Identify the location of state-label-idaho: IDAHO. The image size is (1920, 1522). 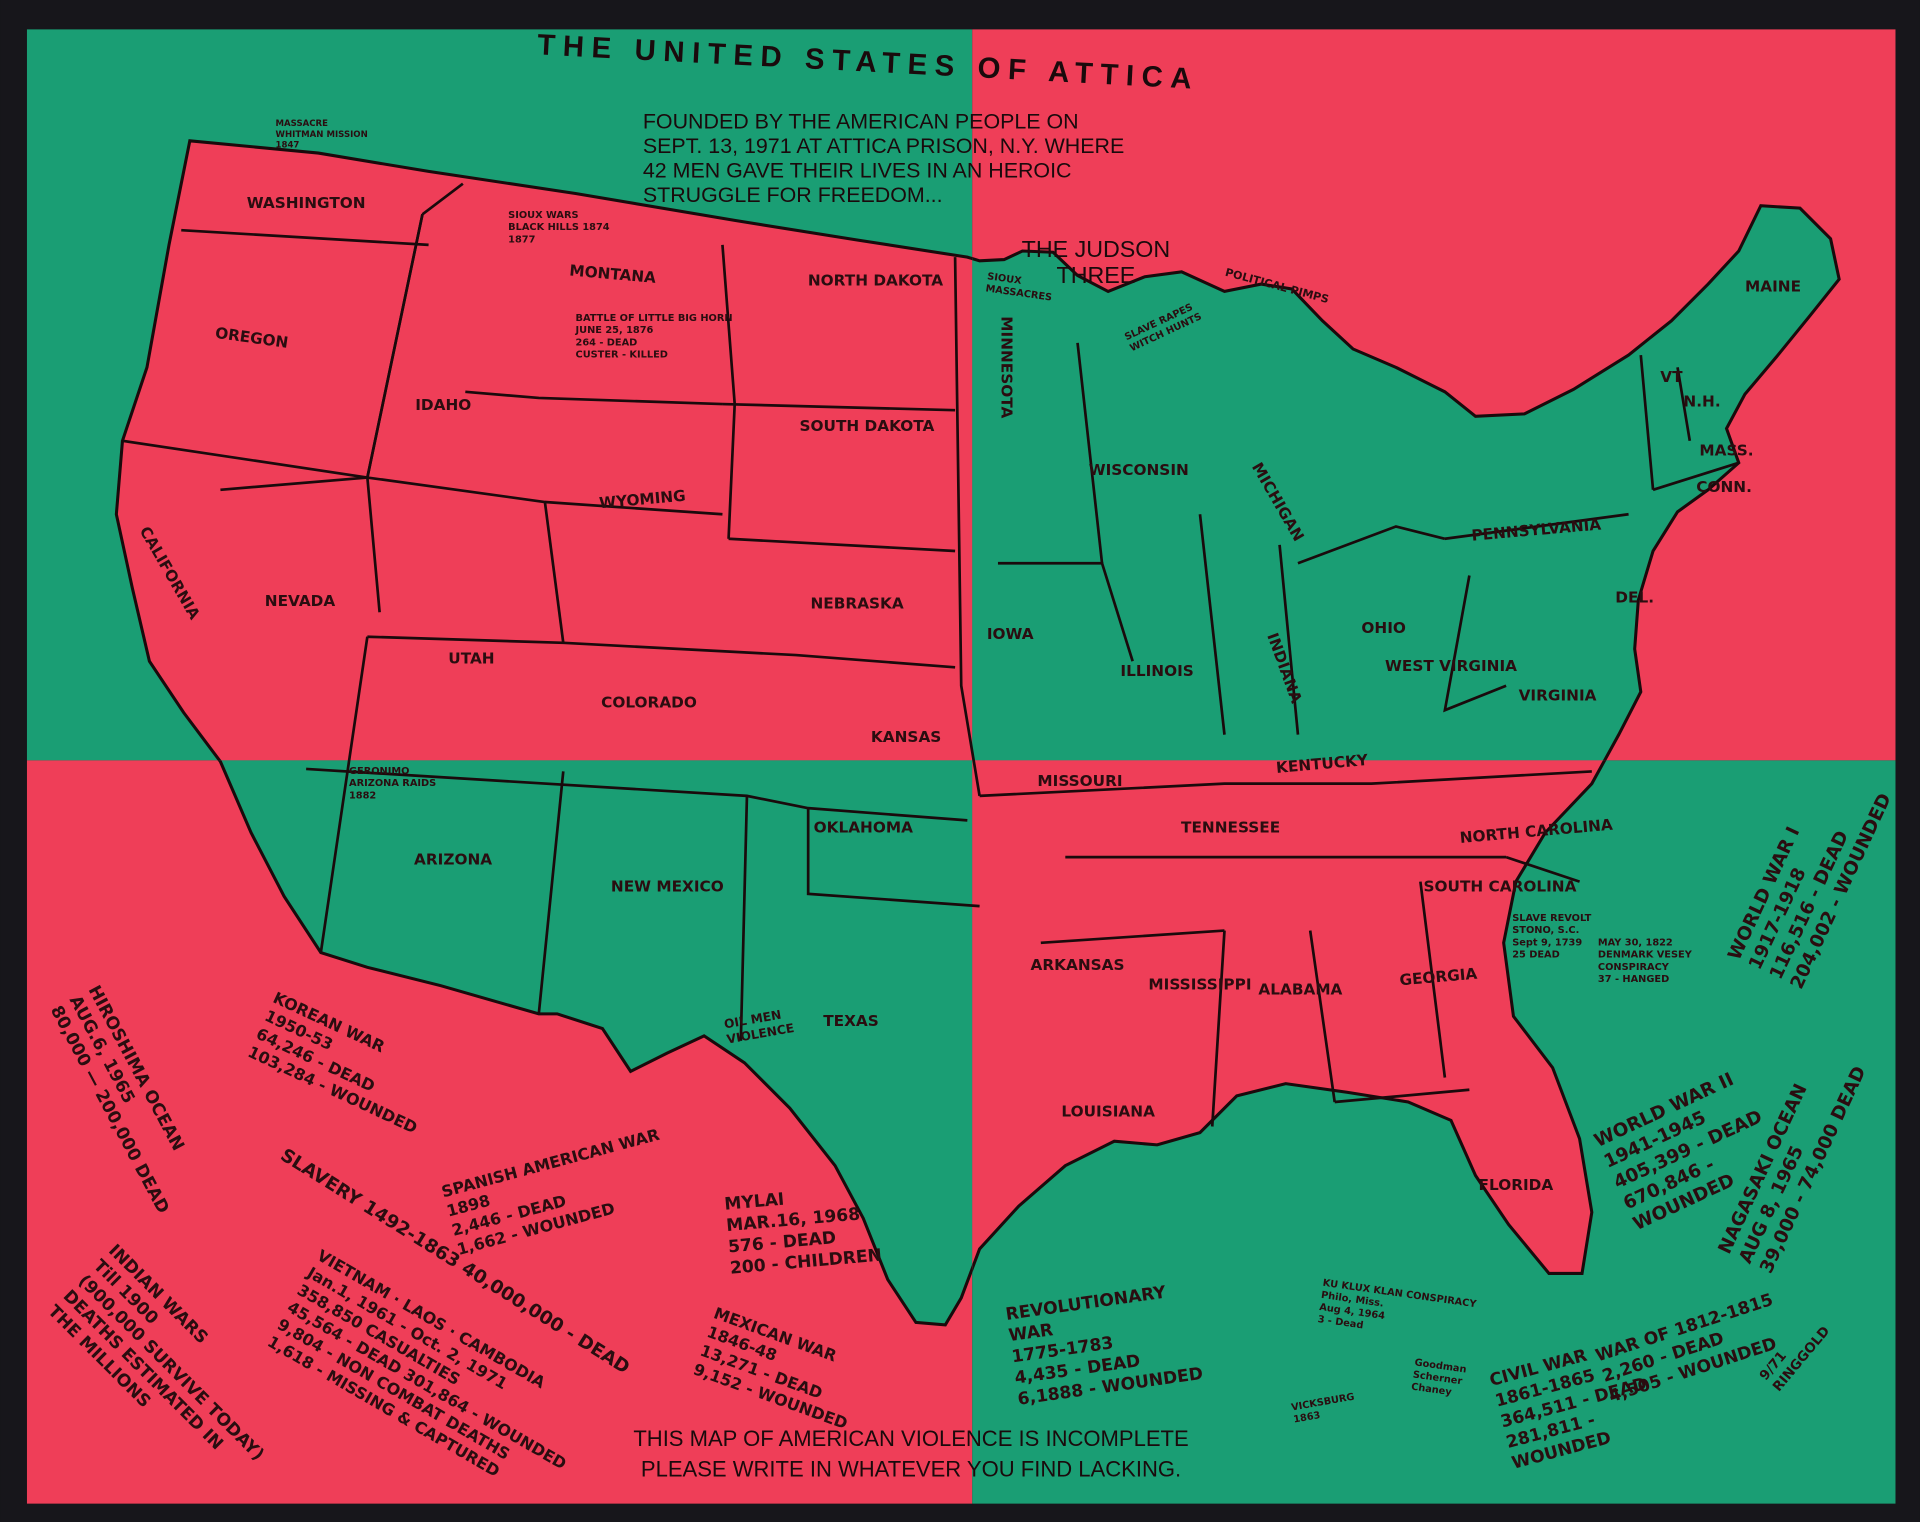
(443, 405).